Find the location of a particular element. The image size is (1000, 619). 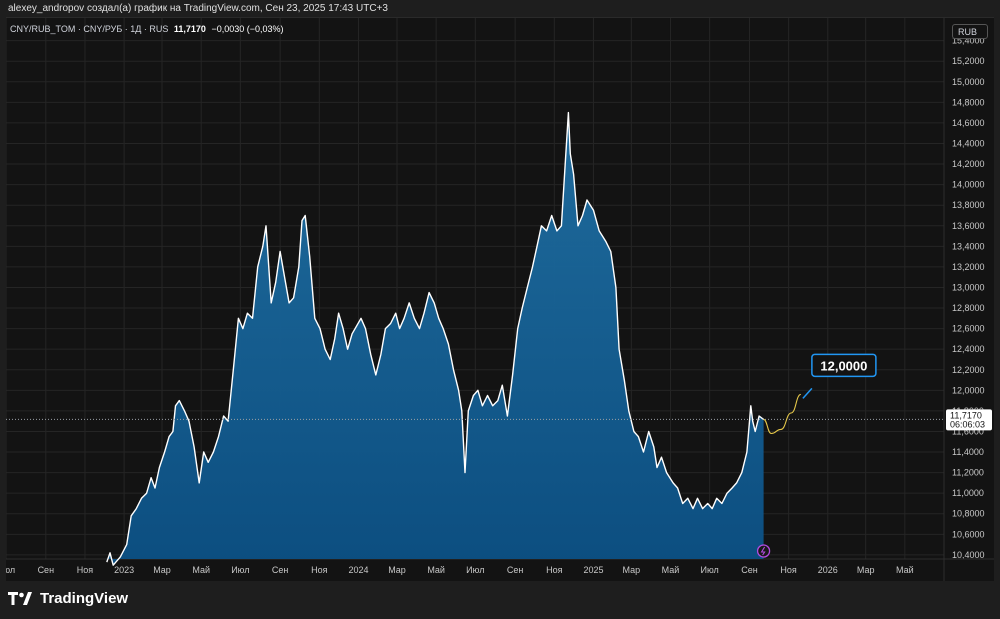

x-tick-label: 2025 is located at coordinates (593, 570).